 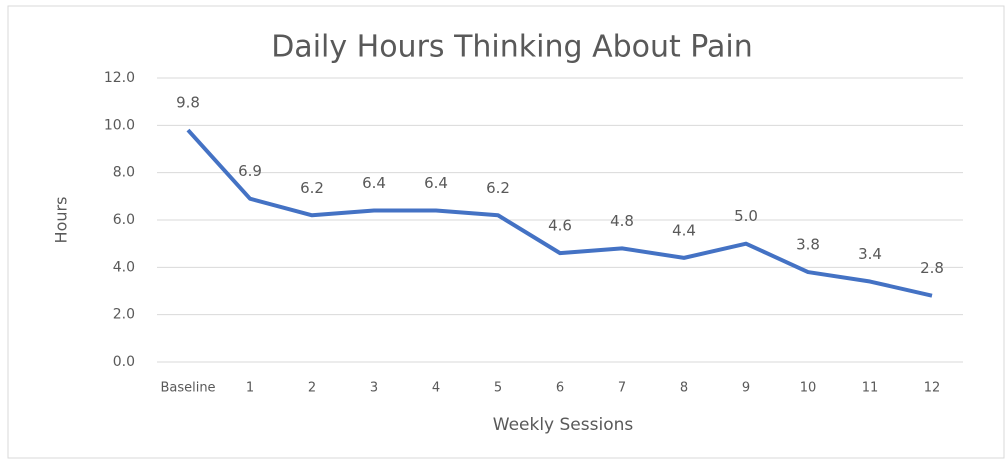 I want to click on data-label: 4.4, so click(x=684, y=230).